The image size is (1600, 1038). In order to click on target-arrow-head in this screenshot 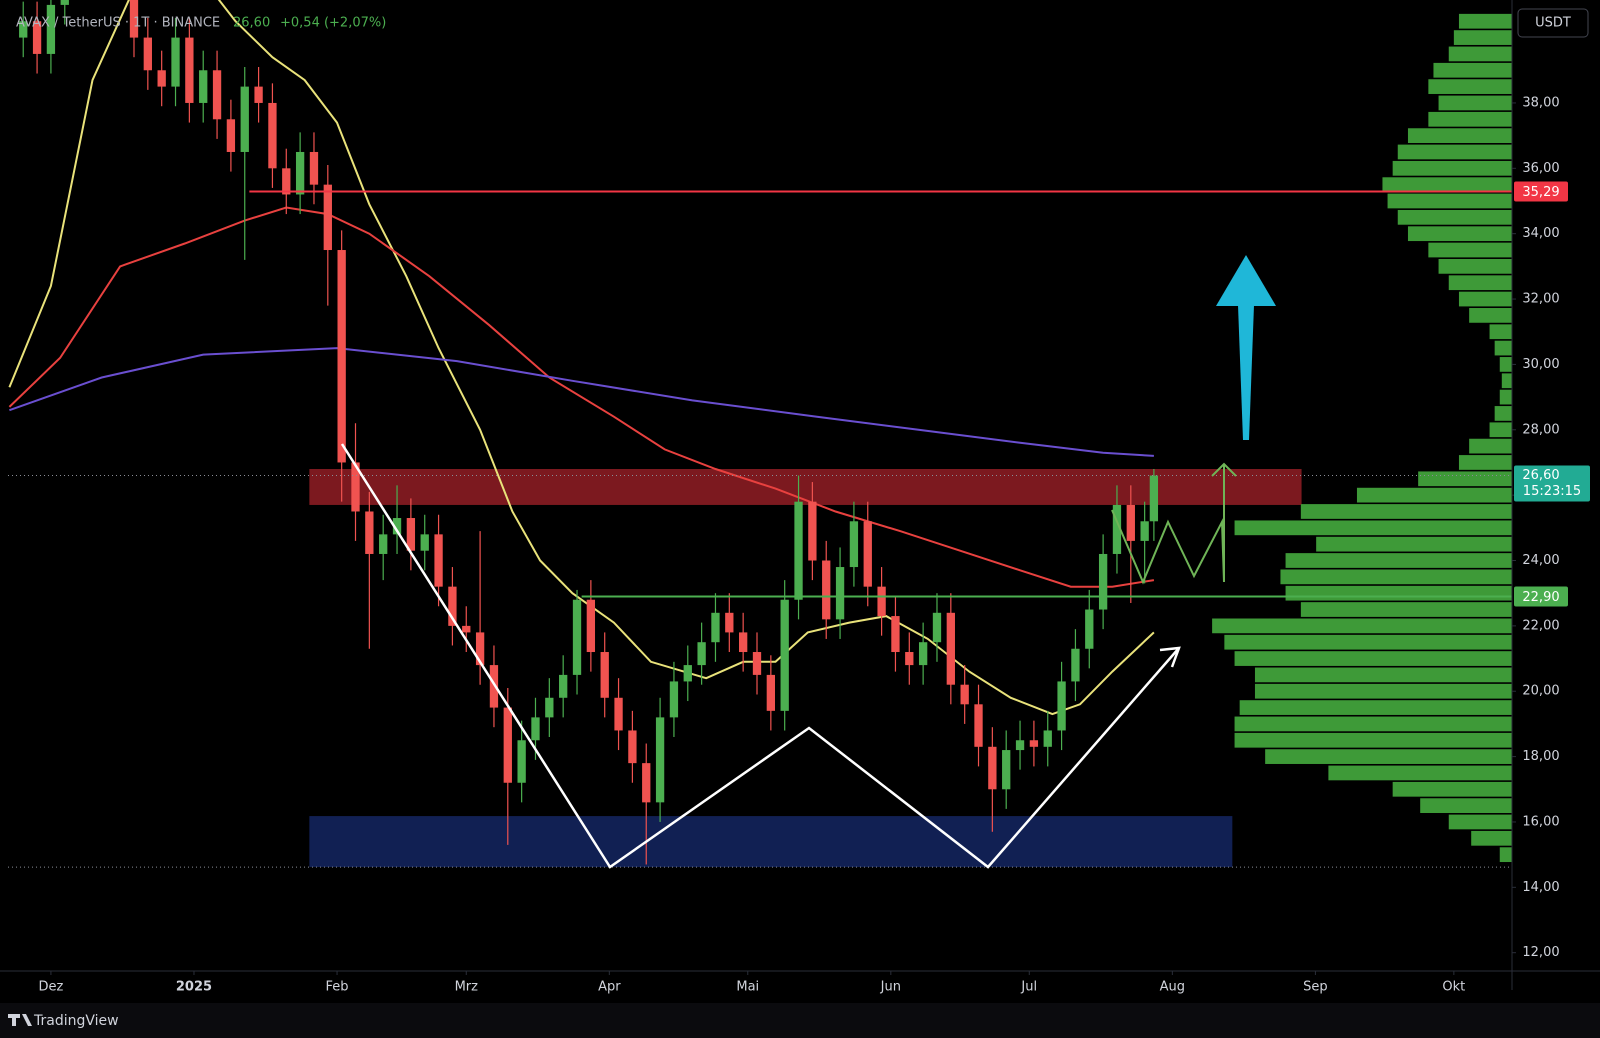, I will do `click(1224, 469)`.